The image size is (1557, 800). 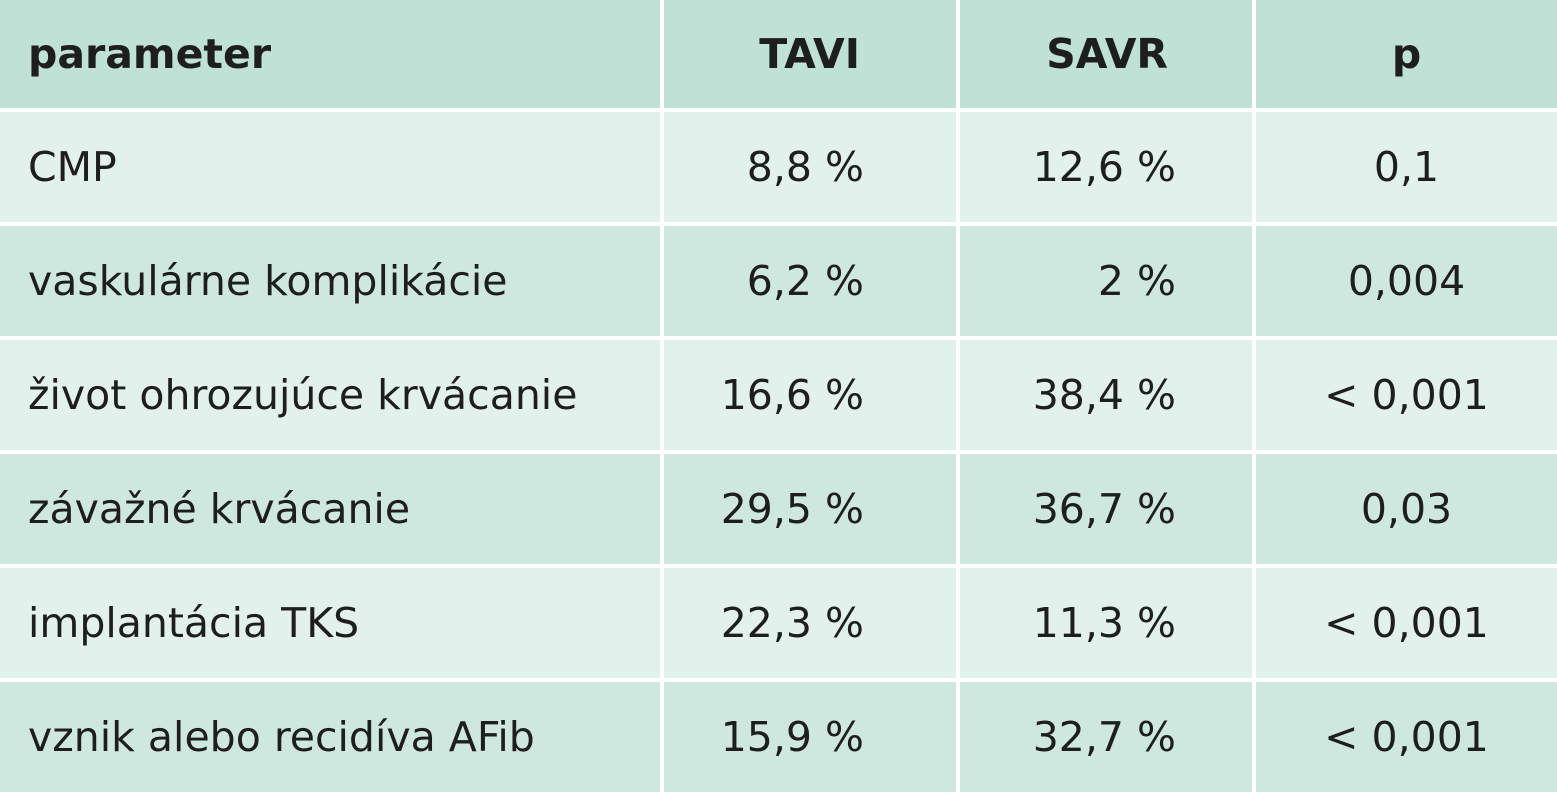 What do you see at coordinates (1404, 511) in the screenshot?
I see `cell-p-value: 0,03` at bounding box center [1404, 511].